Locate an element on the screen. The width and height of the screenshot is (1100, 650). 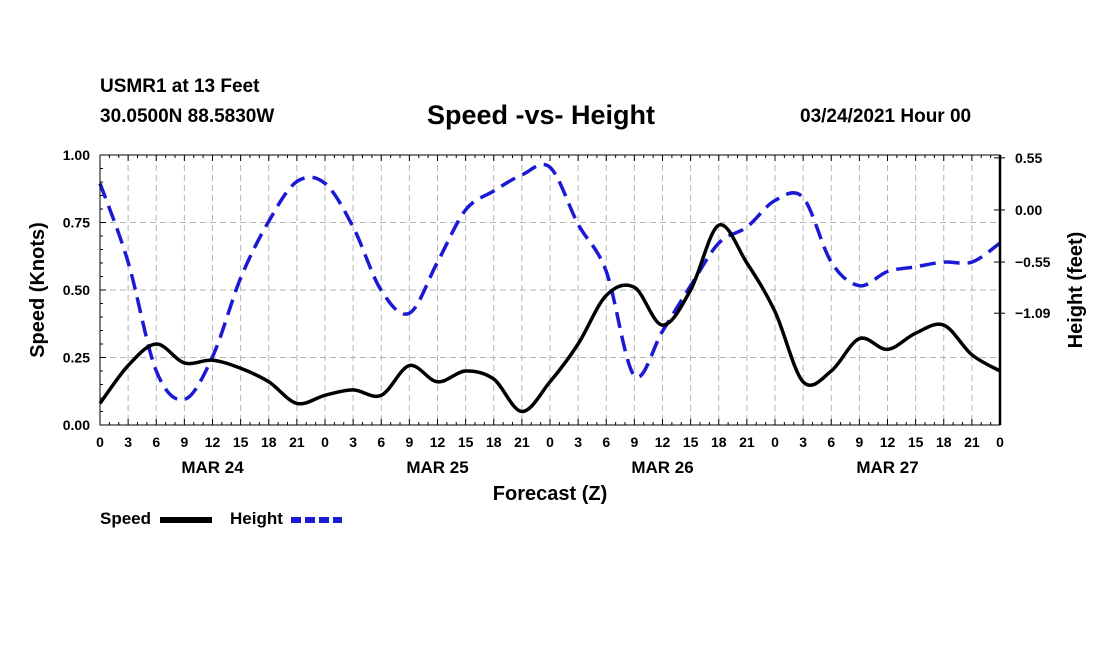
day-labels: MAR 24 MAR 25 MAR 26 MAR 27 is located at coordinates (549, 467).